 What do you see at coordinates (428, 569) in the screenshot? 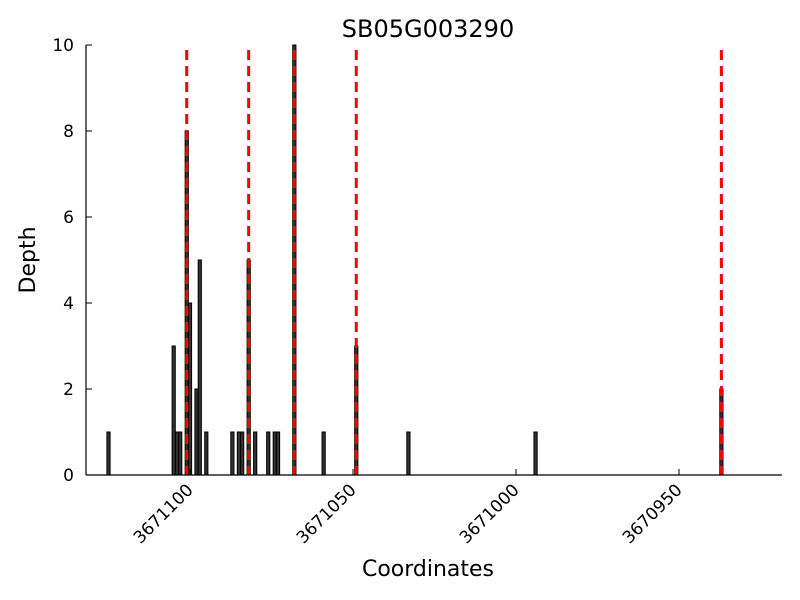
I see `x-axis-label: Coordinates` at bounding box center [428, 569].